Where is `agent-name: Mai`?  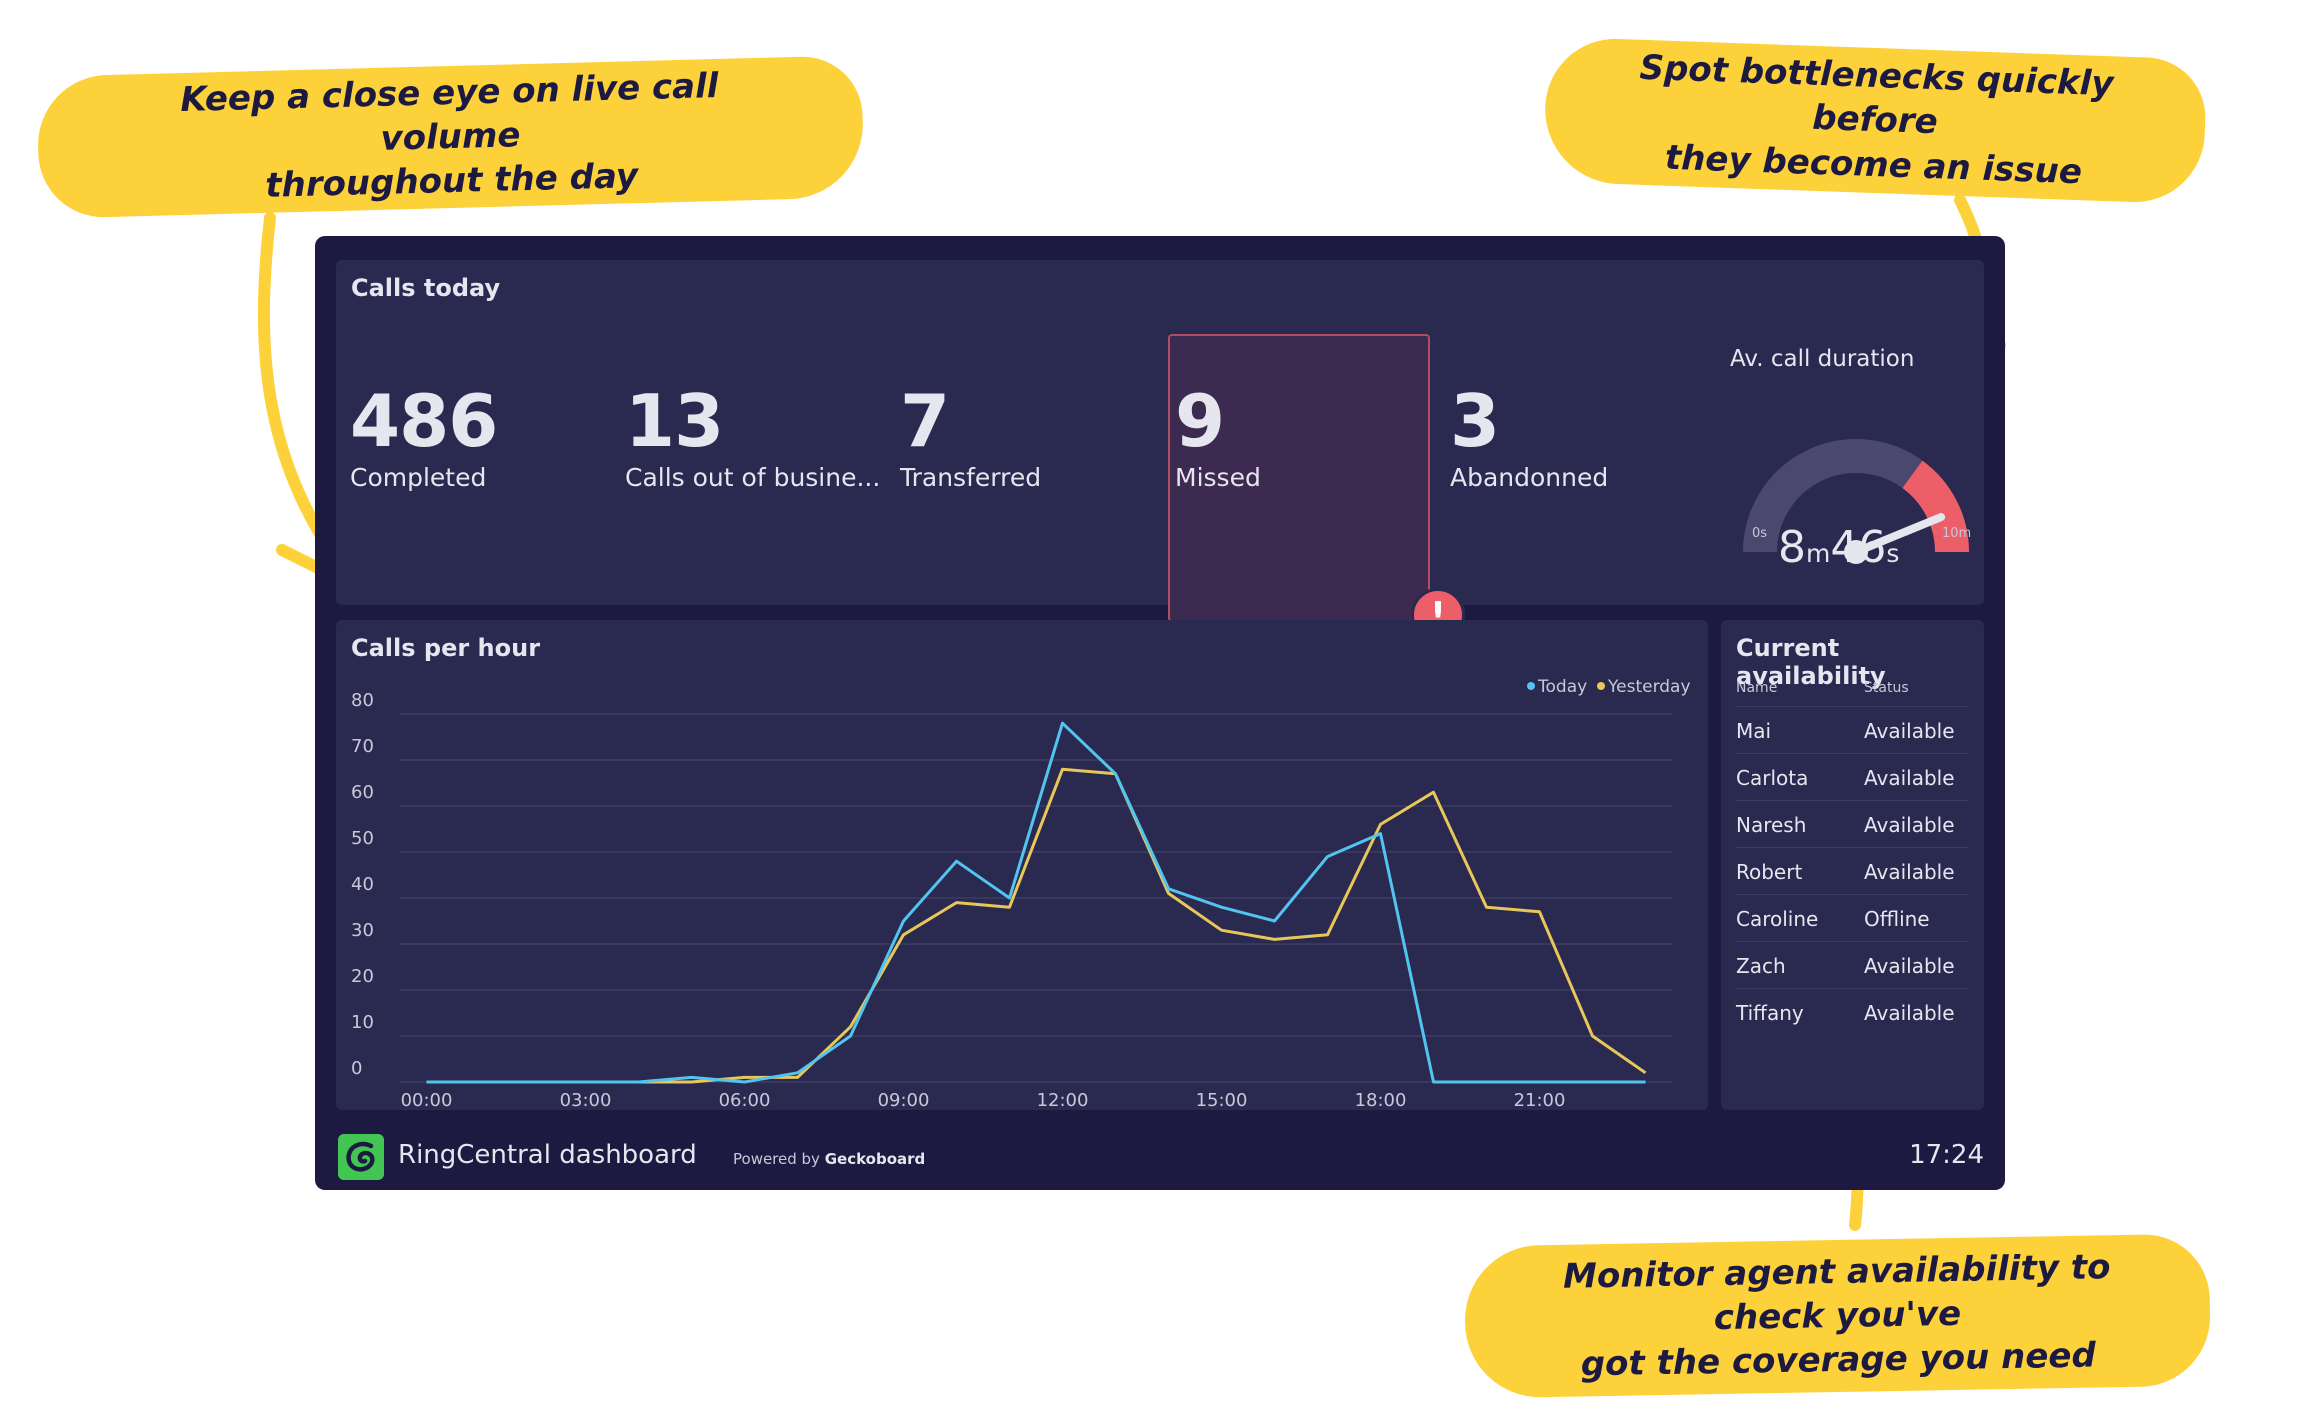
agent-name: Mai is located at coordinates (1800, 730).